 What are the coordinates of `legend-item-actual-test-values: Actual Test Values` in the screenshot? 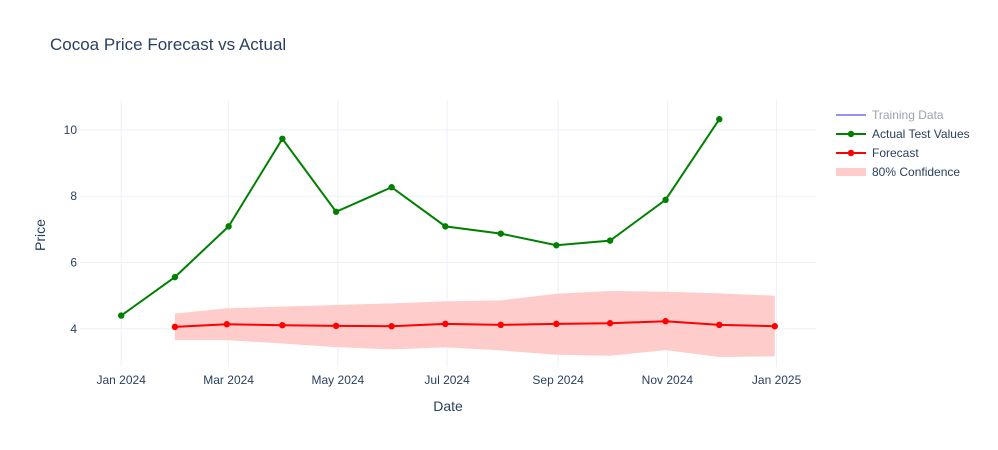 It's located at (903, 134).